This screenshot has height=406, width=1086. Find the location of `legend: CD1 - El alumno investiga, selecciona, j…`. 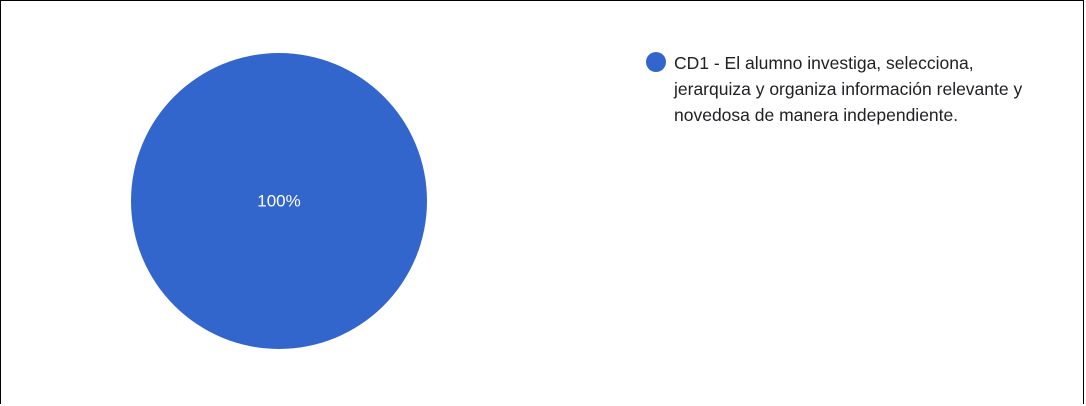

legend: CD1 - El alumno investiga, selecciona, j… is located at coordinates (841, 89).